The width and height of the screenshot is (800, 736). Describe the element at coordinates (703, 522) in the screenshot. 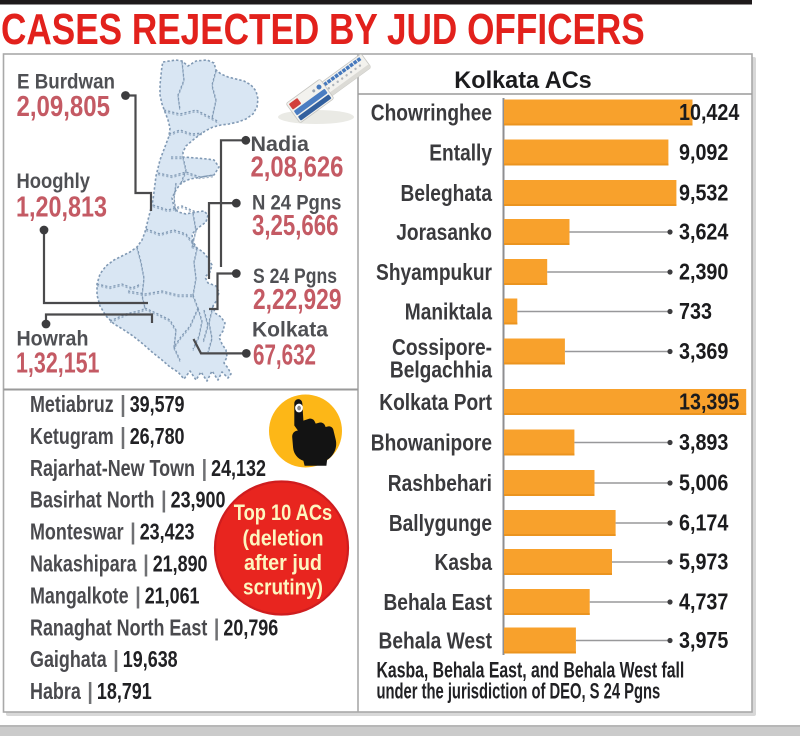

I see `svg-text: 6,174` at that location.